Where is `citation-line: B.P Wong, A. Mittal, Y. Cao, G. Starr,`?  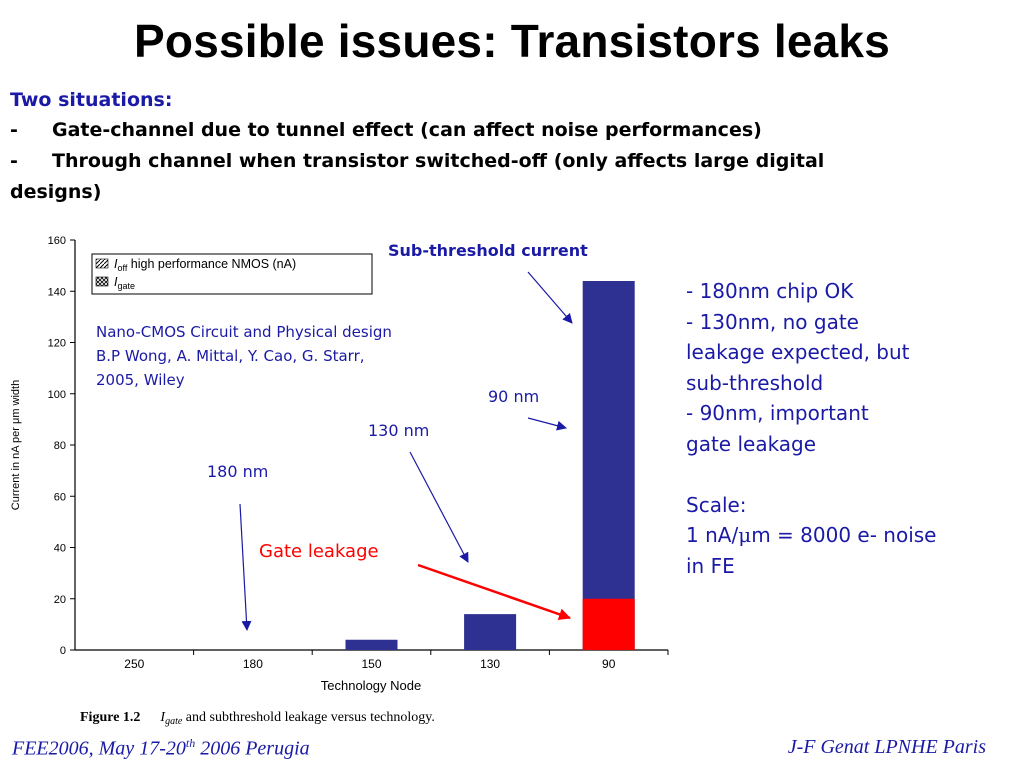
citation-line: B.P Wong, A. Mittal, Y. Cao, G. Starr, is located at coordinates (230, 356).